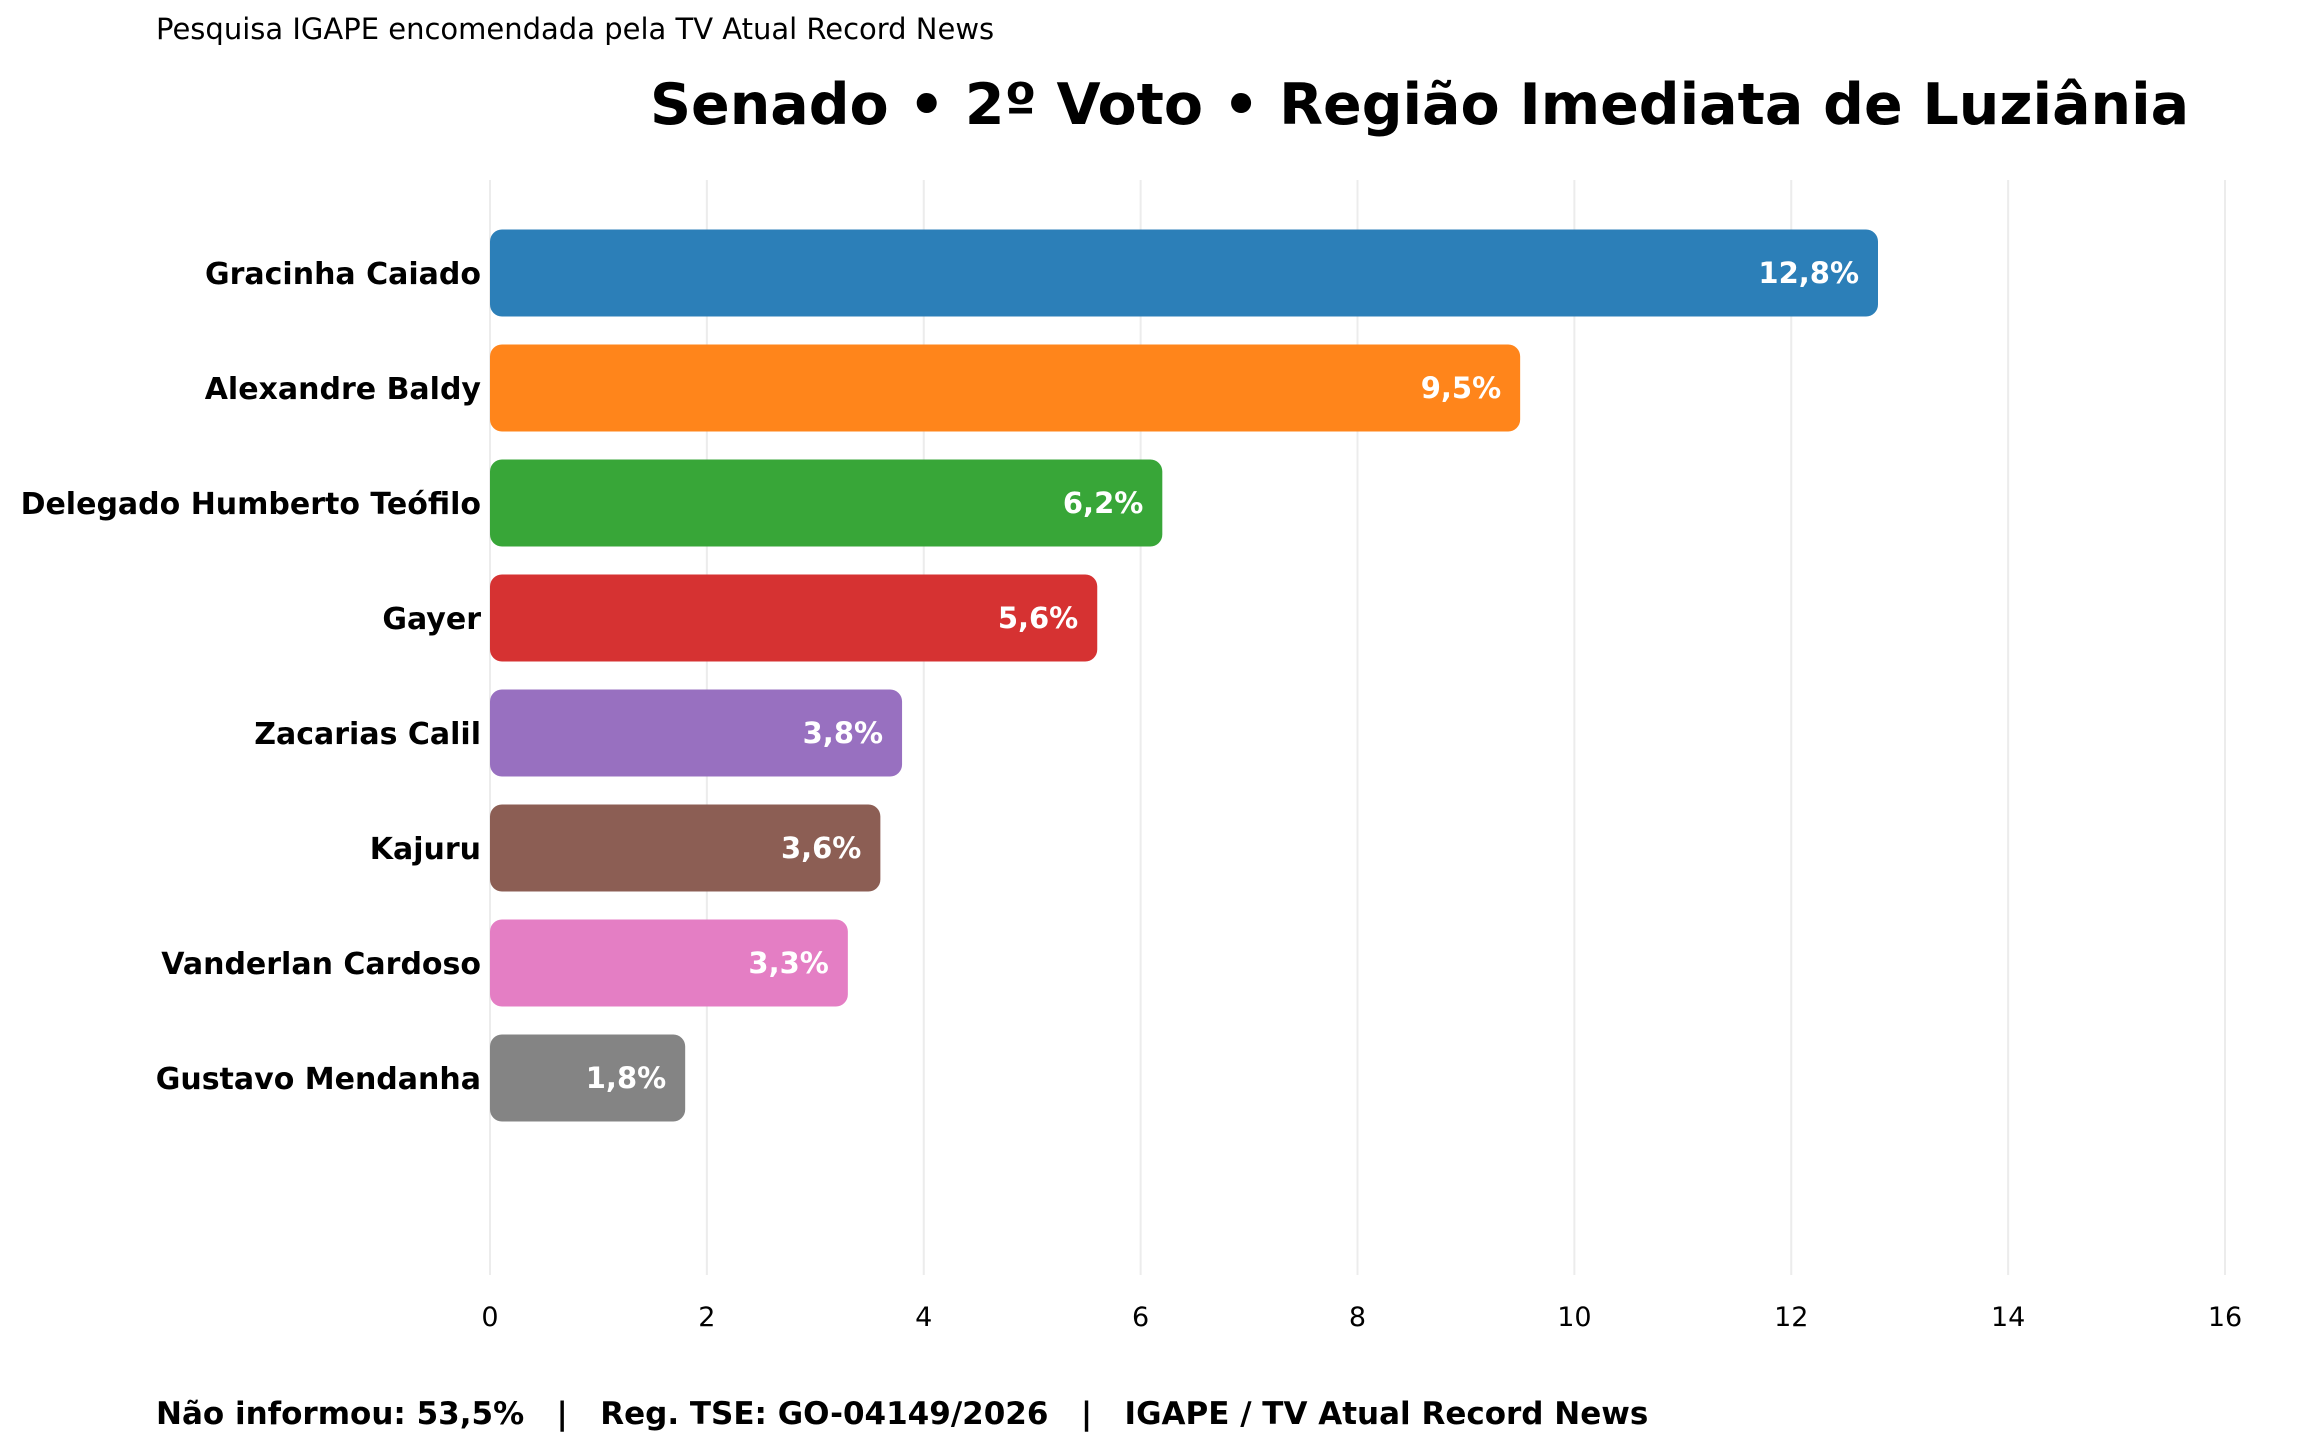  Describe the element at coordinates (2008, 1317) in the screenshot. I see `x-tick-label: 14` at that location.